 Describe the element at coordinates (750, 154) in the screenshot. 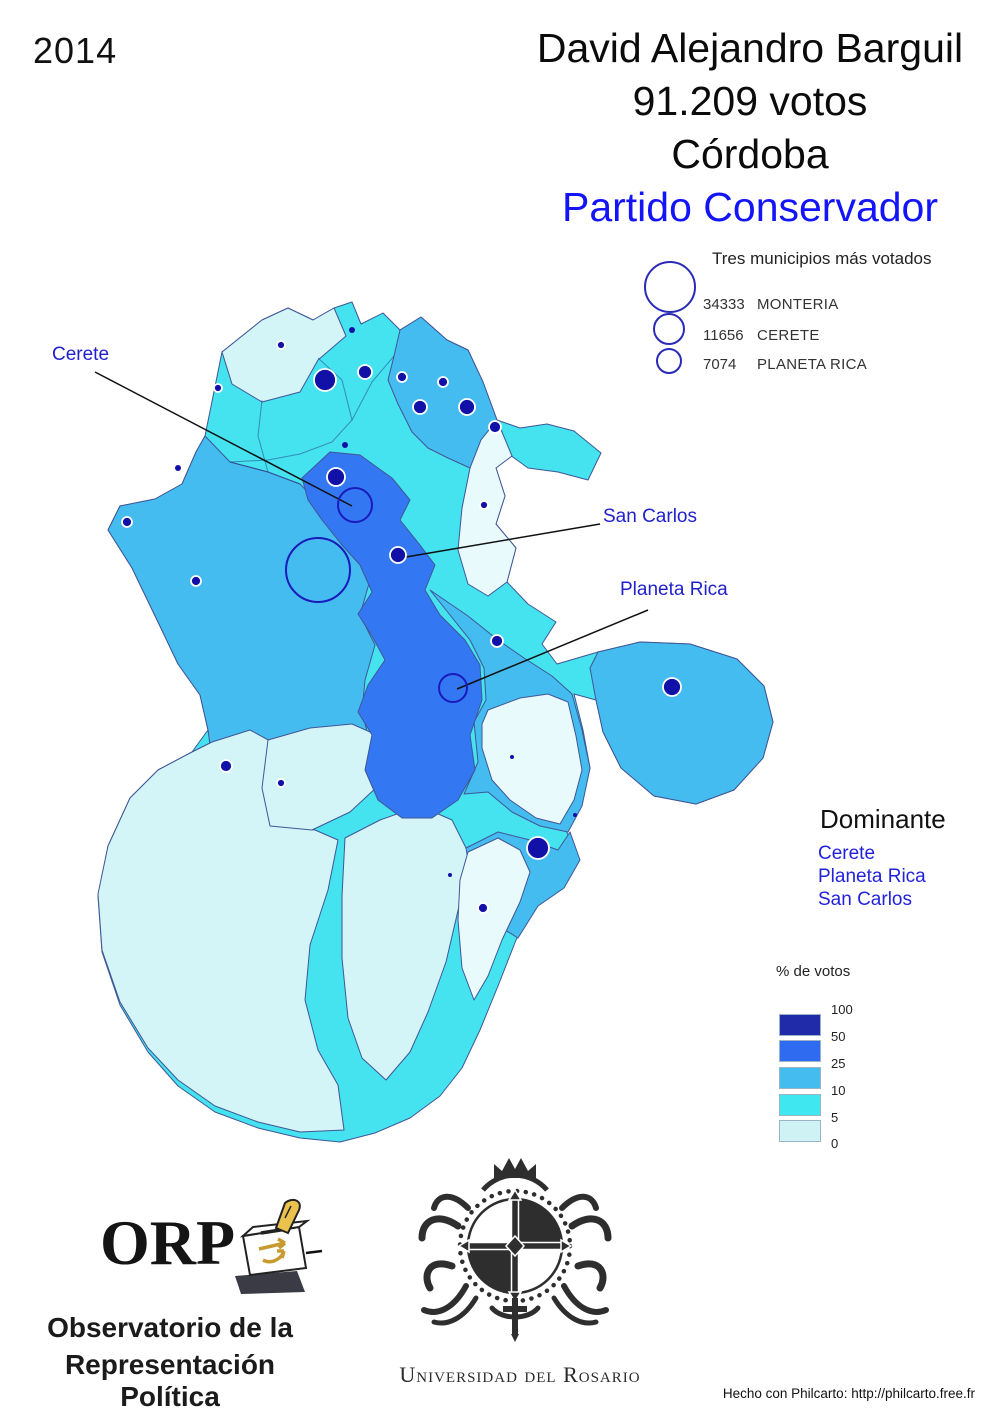

I see `department-name: Córdoba` at that location.